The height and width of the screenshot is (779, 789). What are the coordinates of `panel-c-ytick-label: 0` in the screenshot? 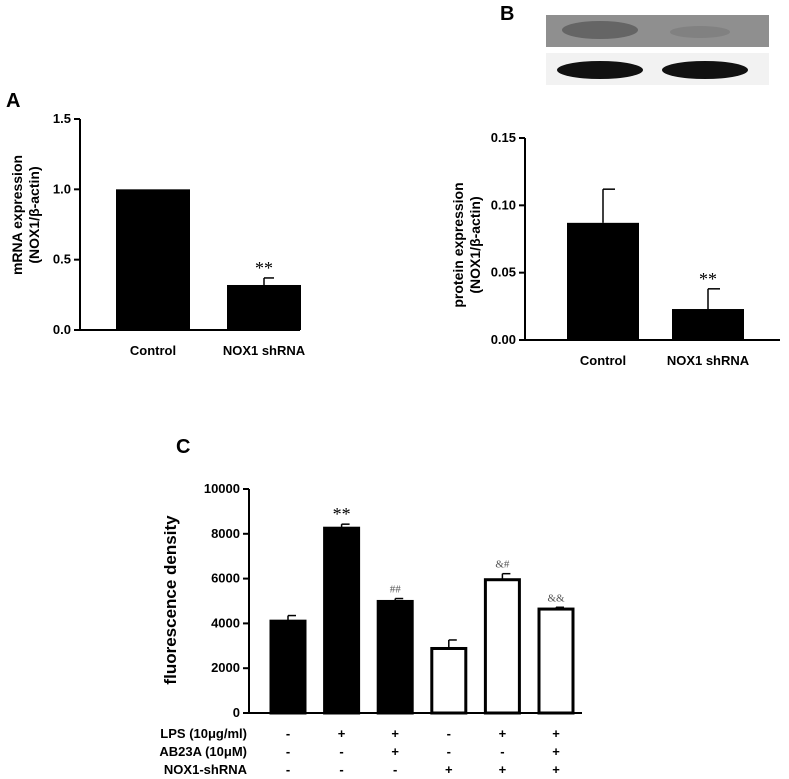 It's located at (236, 712).